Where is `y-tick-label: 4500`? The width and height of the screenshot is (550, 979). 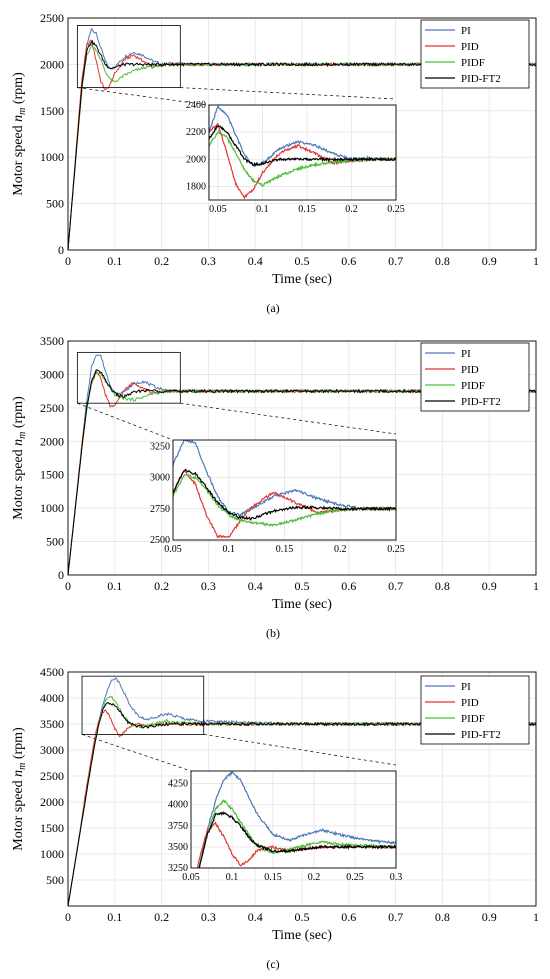 y-tick-label: 4500 is located at coordinates (52, 672).